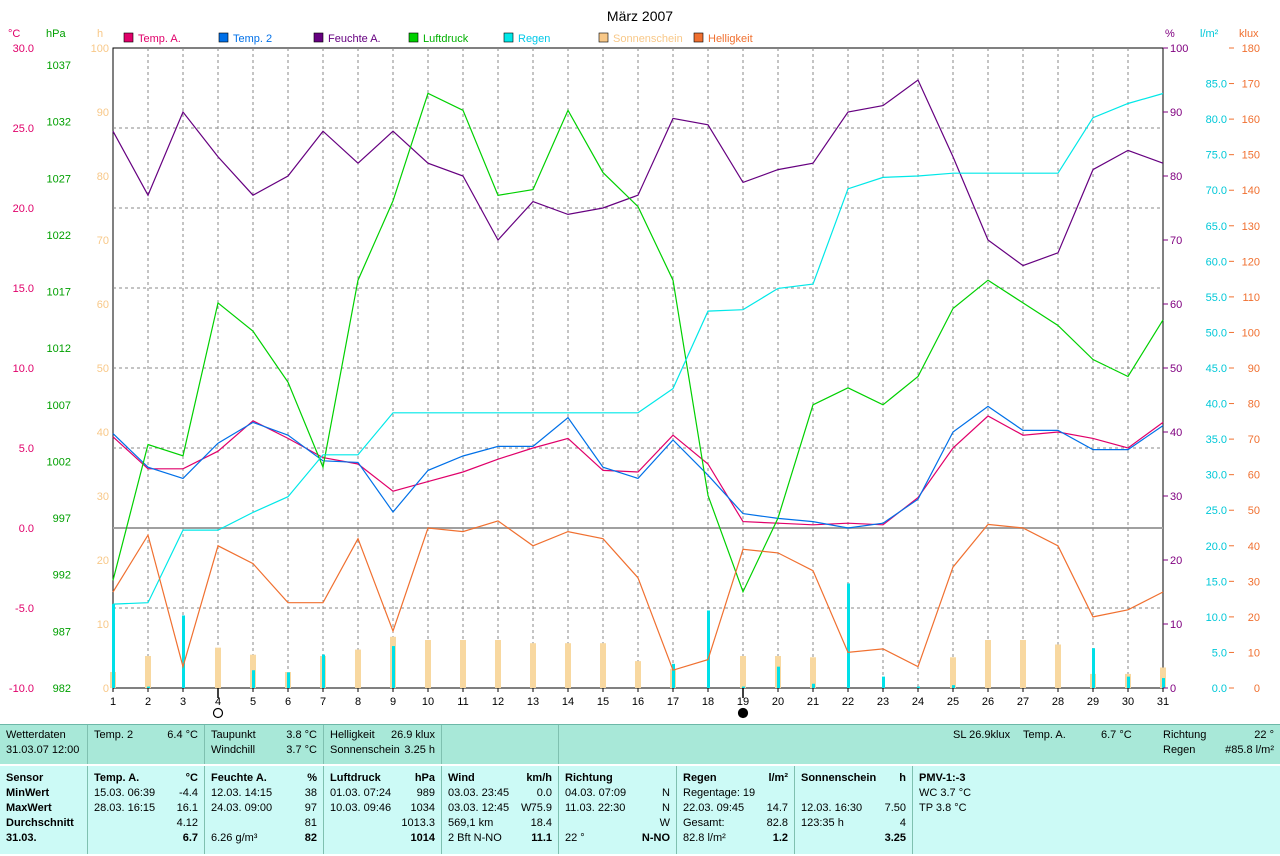 The image size is (1280, 856). Describe the element at coordinates (1023, 702) in the screenshot. I see `tick-x: 27` at that location.